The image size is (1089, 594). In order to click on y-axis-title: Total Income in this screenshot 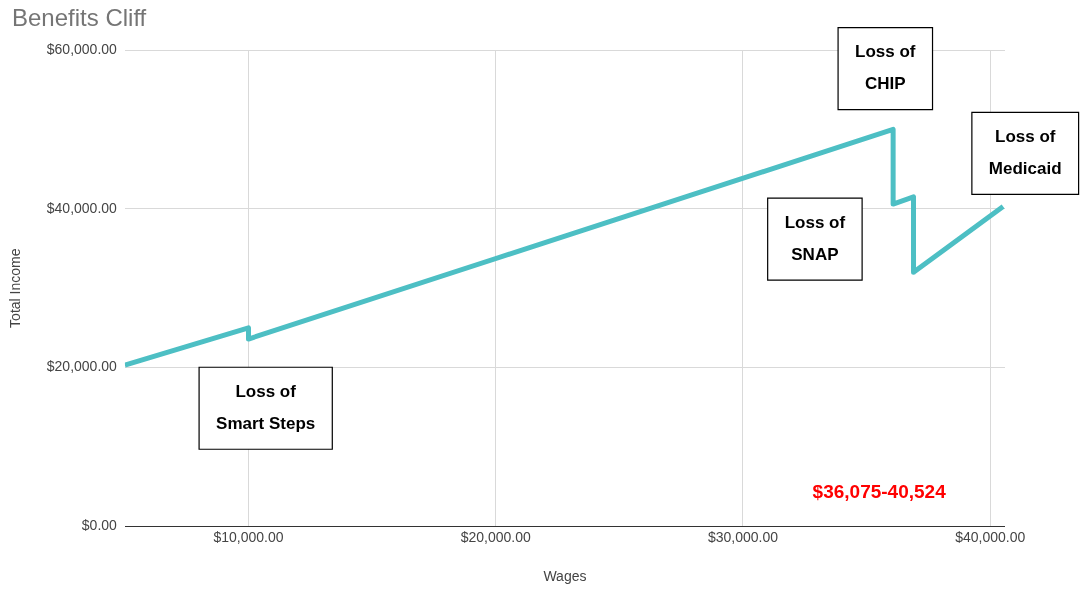, I will do `click(15, 288)`.